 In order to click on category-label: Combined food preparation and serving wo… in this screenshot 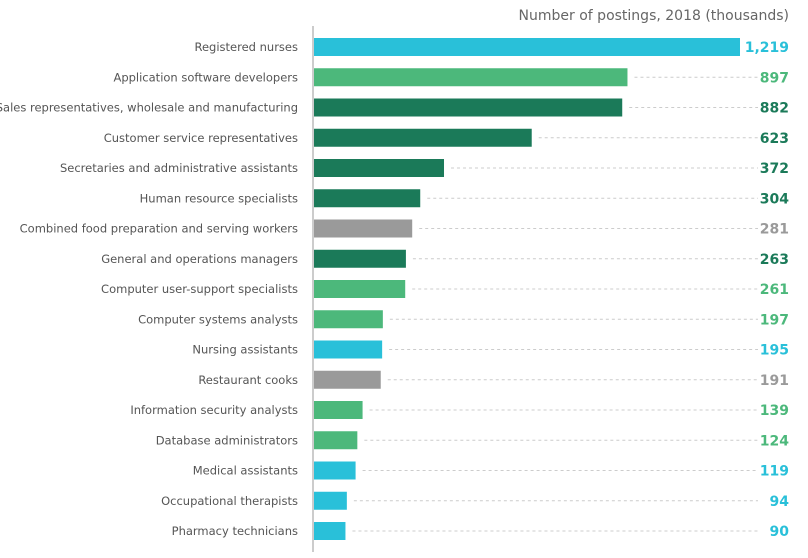, I will do `click(159, 229)`.